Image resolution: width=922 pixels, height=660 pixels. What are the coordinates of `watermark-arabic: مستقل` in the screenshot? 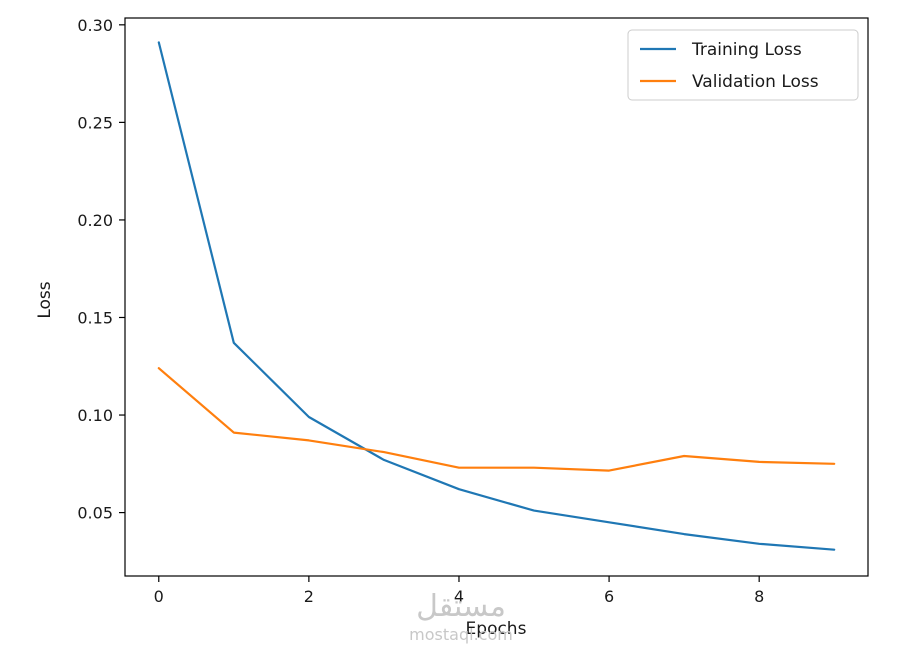 It's located at (461, 606).